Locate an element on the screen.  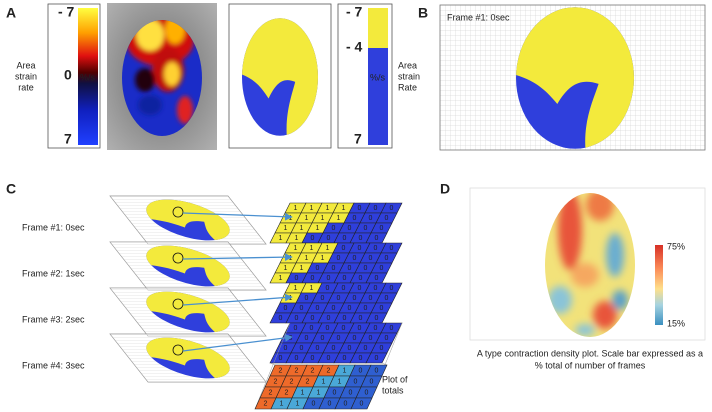
axis-title: Area is located at coordinates (25, 65).